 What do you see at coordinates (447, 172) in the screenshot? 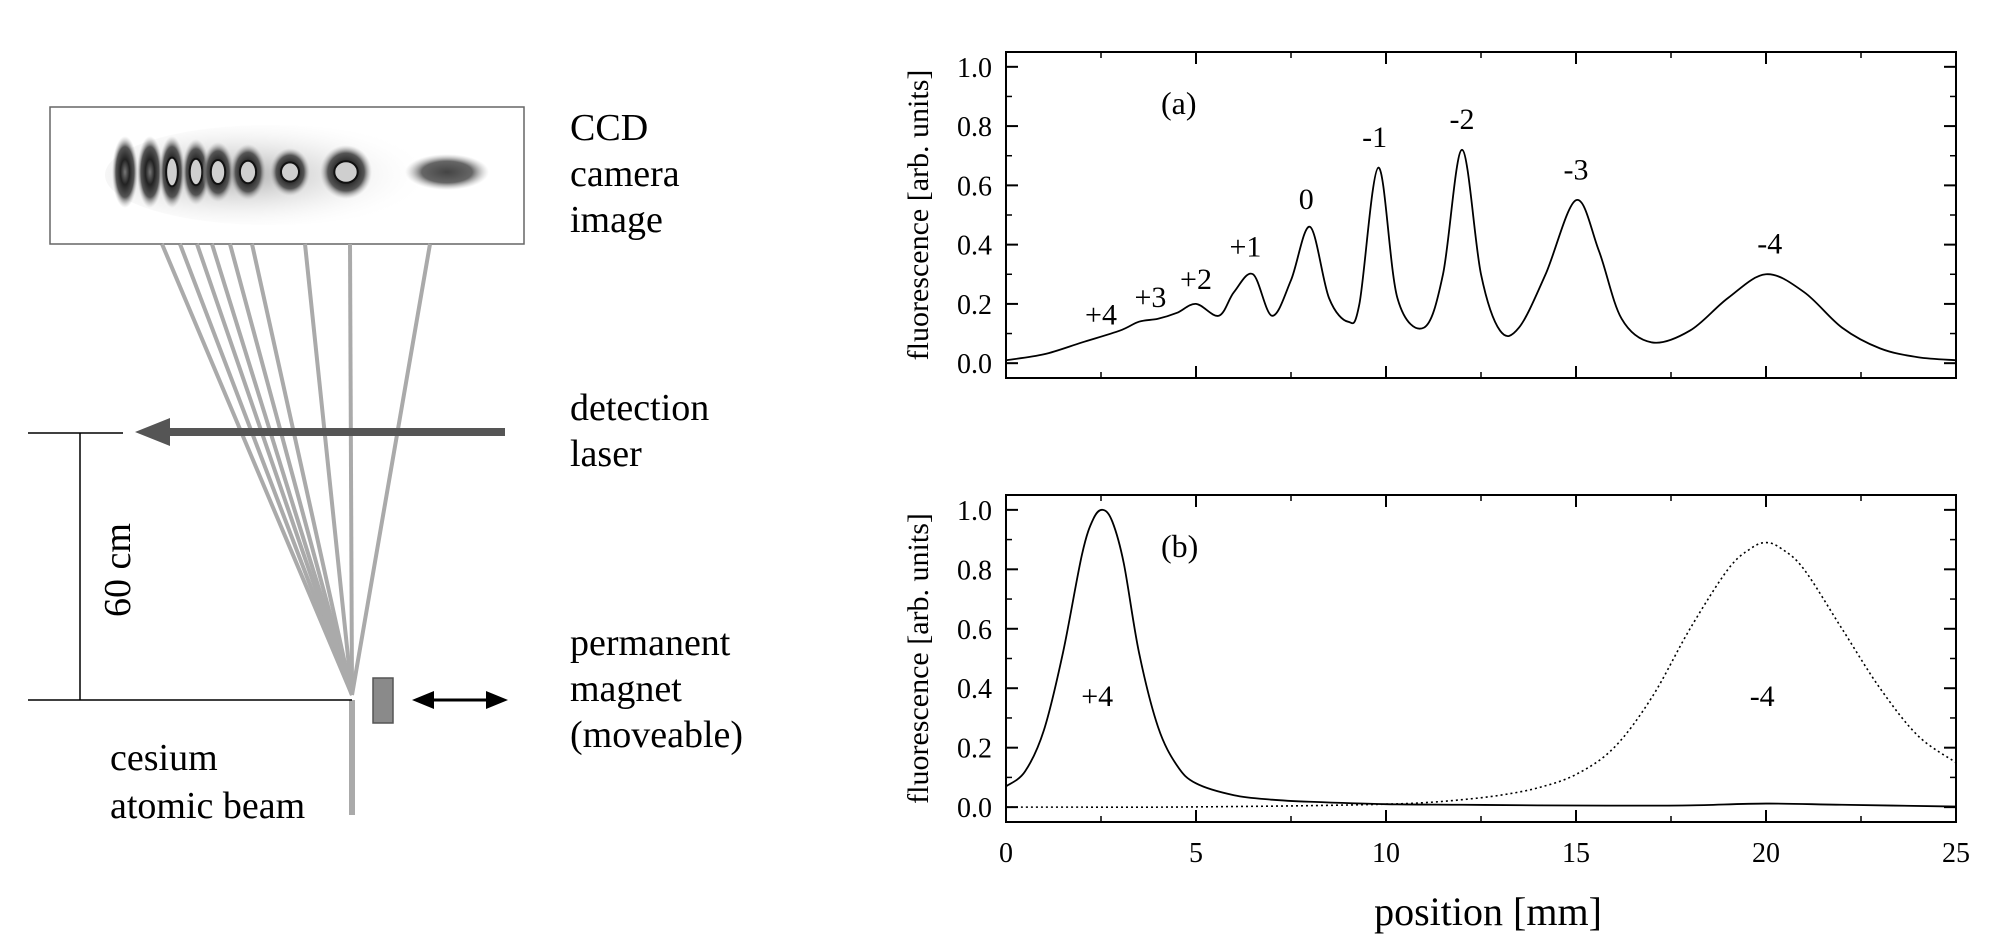
I see `ccd-blob-order--4` at bounding box center [447, 172].